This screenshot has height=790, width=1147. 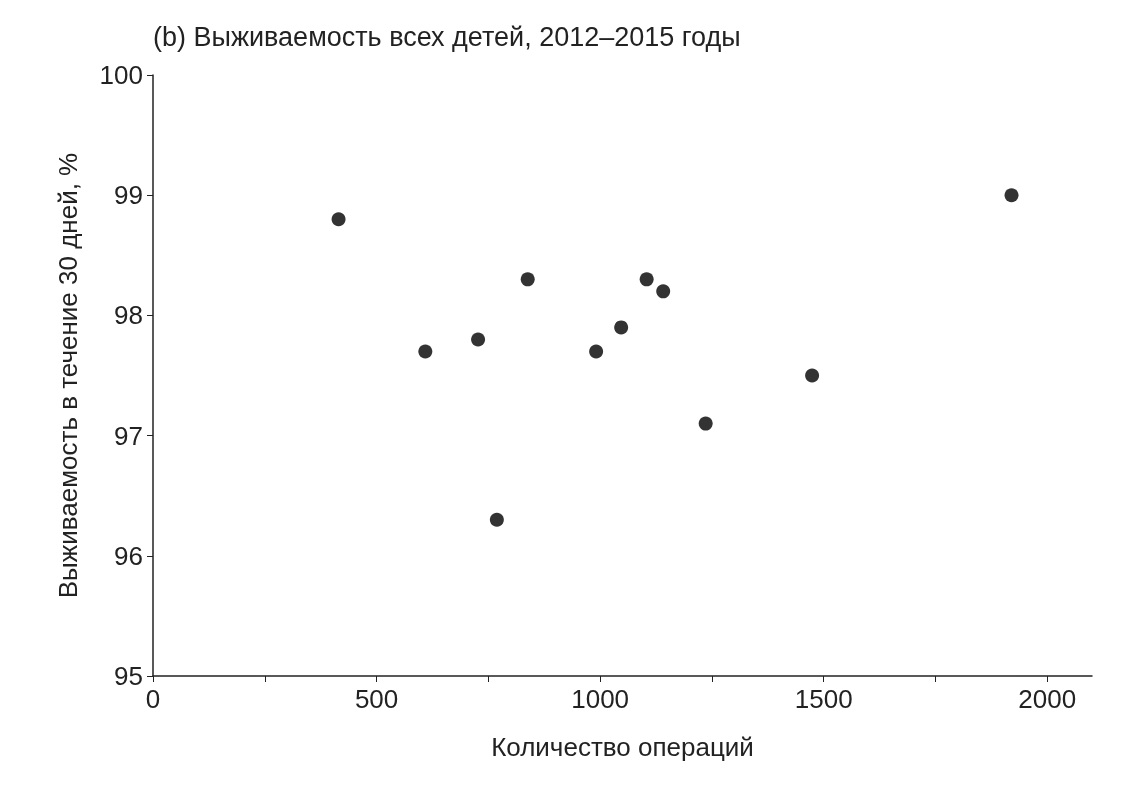 I want to click on y-tick-label: 100, so click(x=121, y=75).